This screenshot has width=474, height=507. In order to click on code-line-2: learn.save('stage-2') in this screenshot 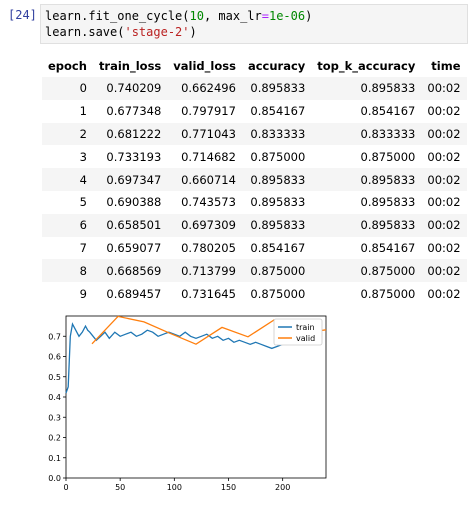, I will do `click(121, 32)`.